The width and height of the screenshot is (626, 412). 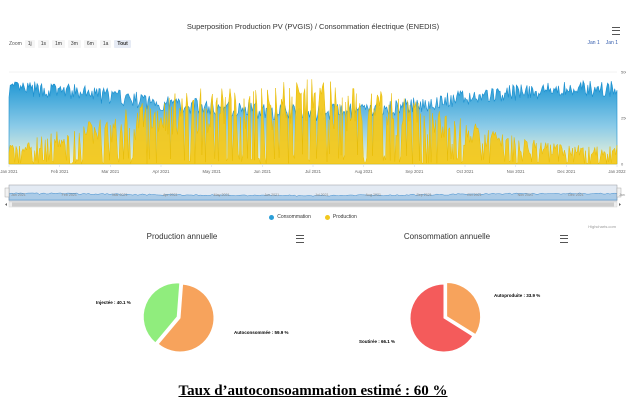 What do you see at coordinates (564, 239) in the screenshot?
I see `consumption-pie-menu-icon` at bounding box center [564, 239].